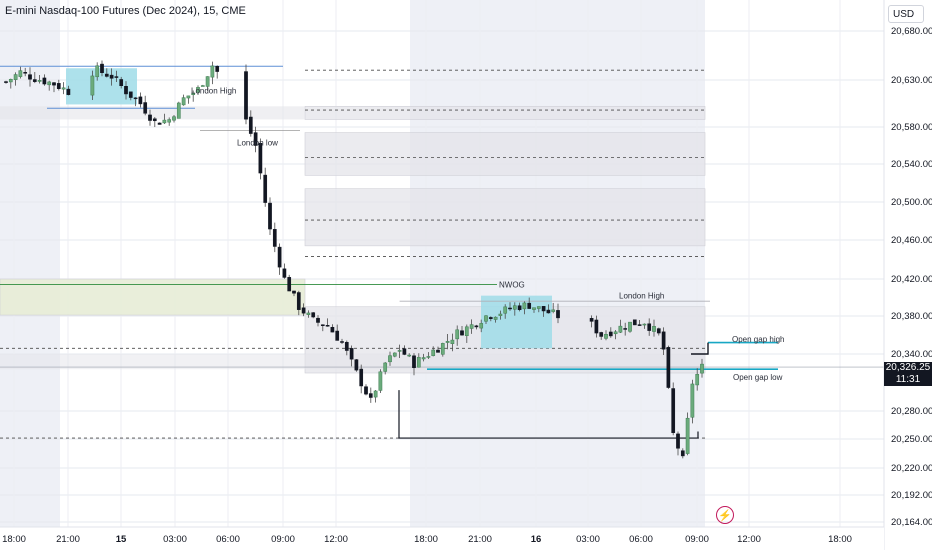 The width and height of the screenshot is (932, 550). I want to click on lightning-bolt-icon: ⚡, so click(725, 515).